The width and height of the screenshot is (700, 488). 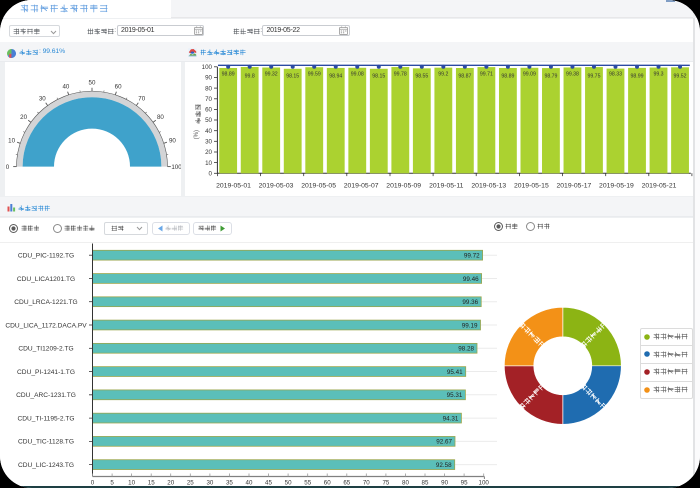 I want to click on svg-text: 98.33, so click(x=615, y=74).